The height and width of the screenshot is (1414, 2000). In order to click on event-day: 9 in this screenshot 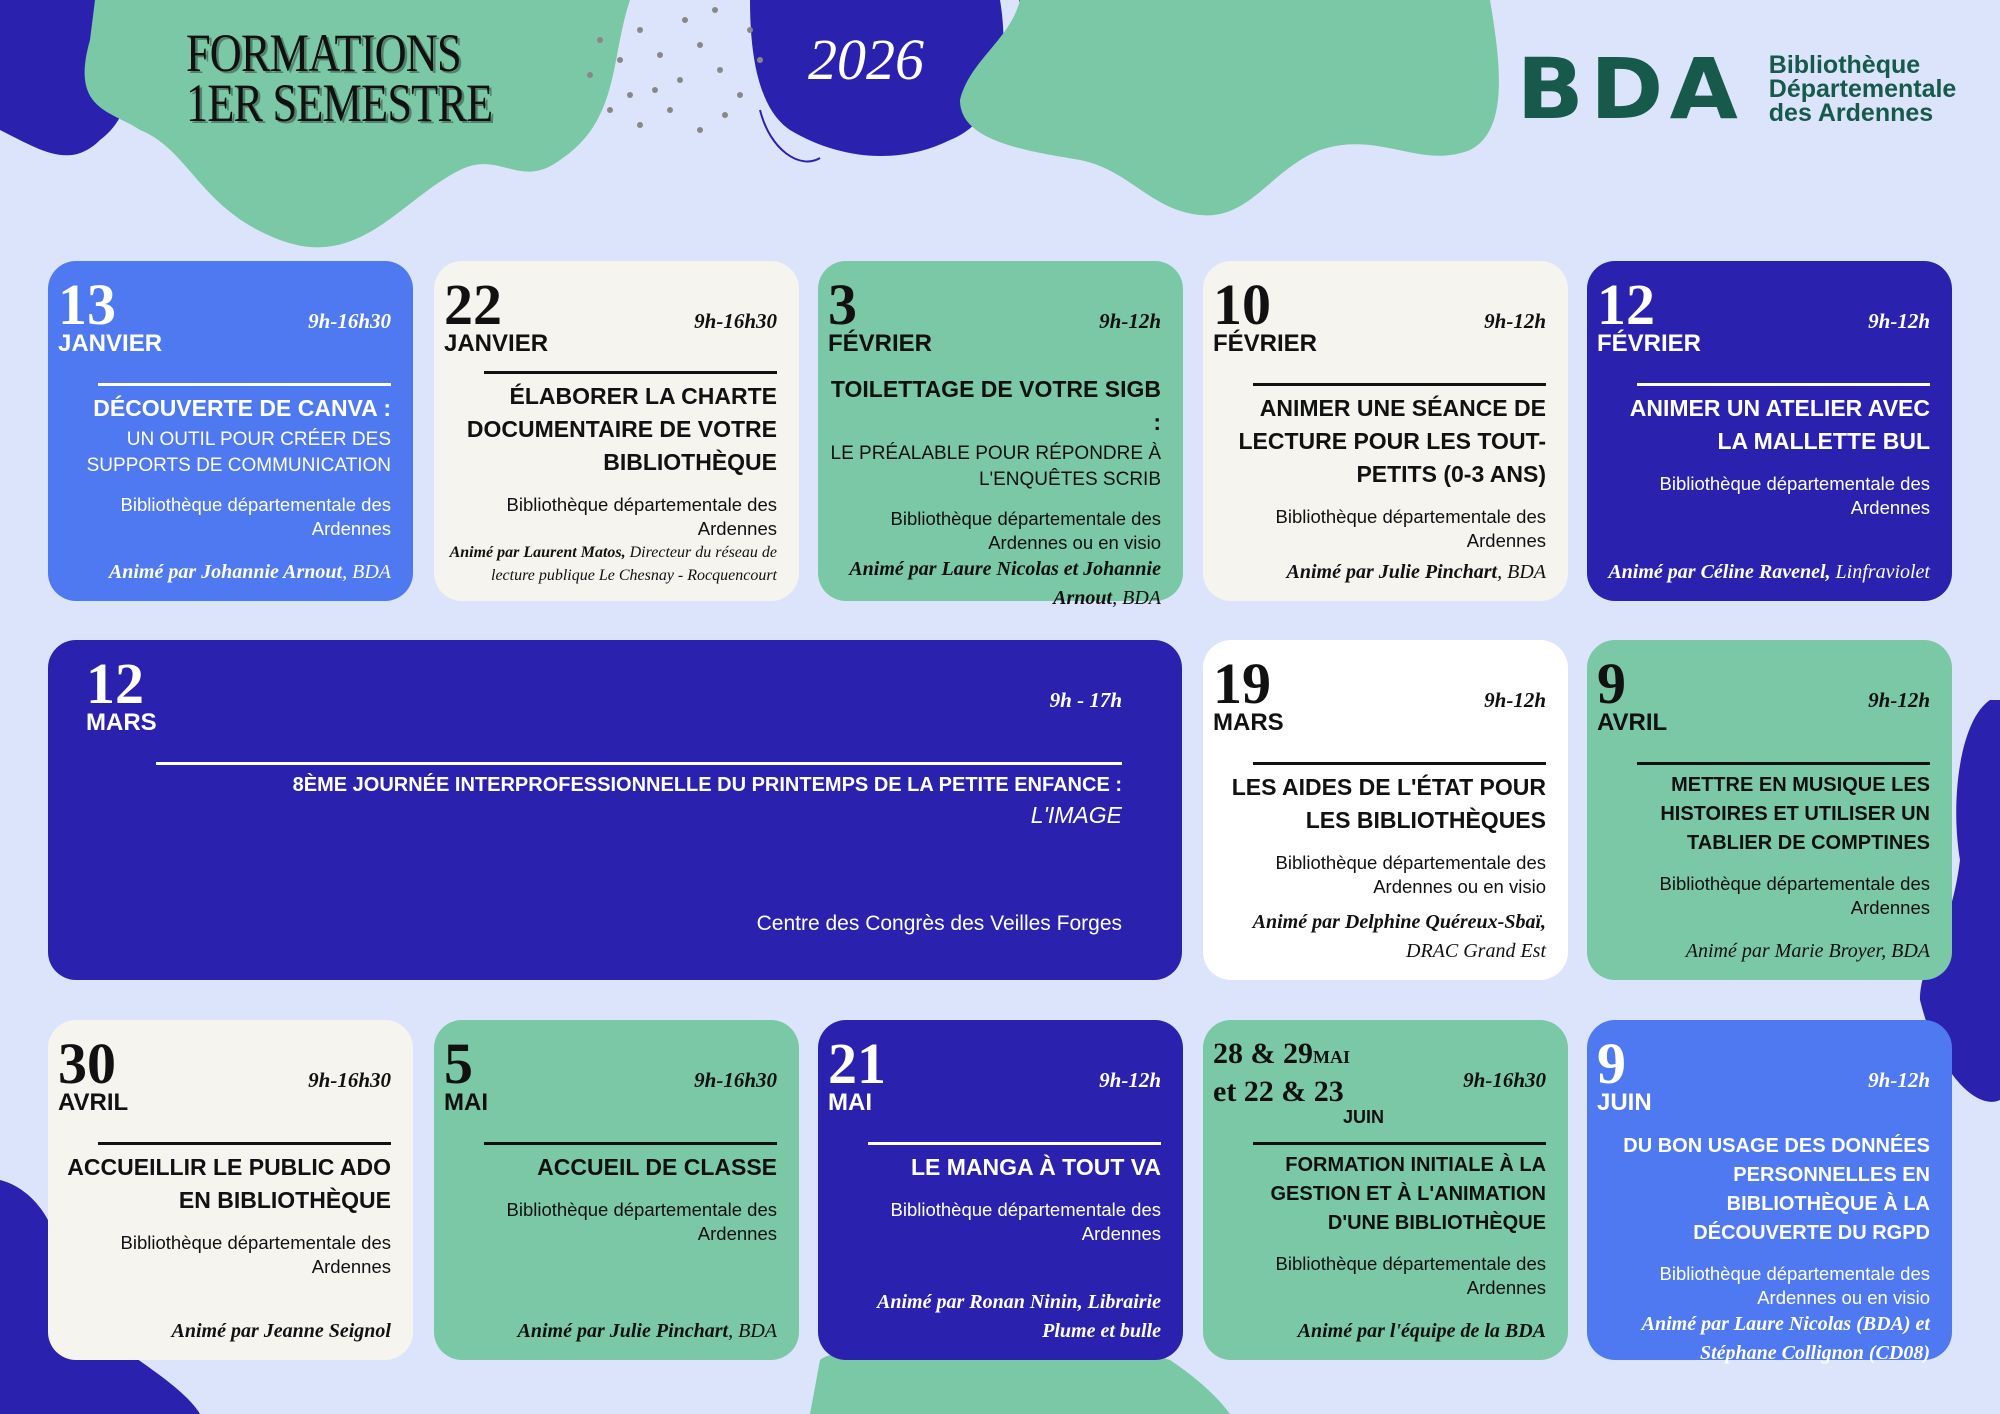, I will do `click(1611, 683)`.